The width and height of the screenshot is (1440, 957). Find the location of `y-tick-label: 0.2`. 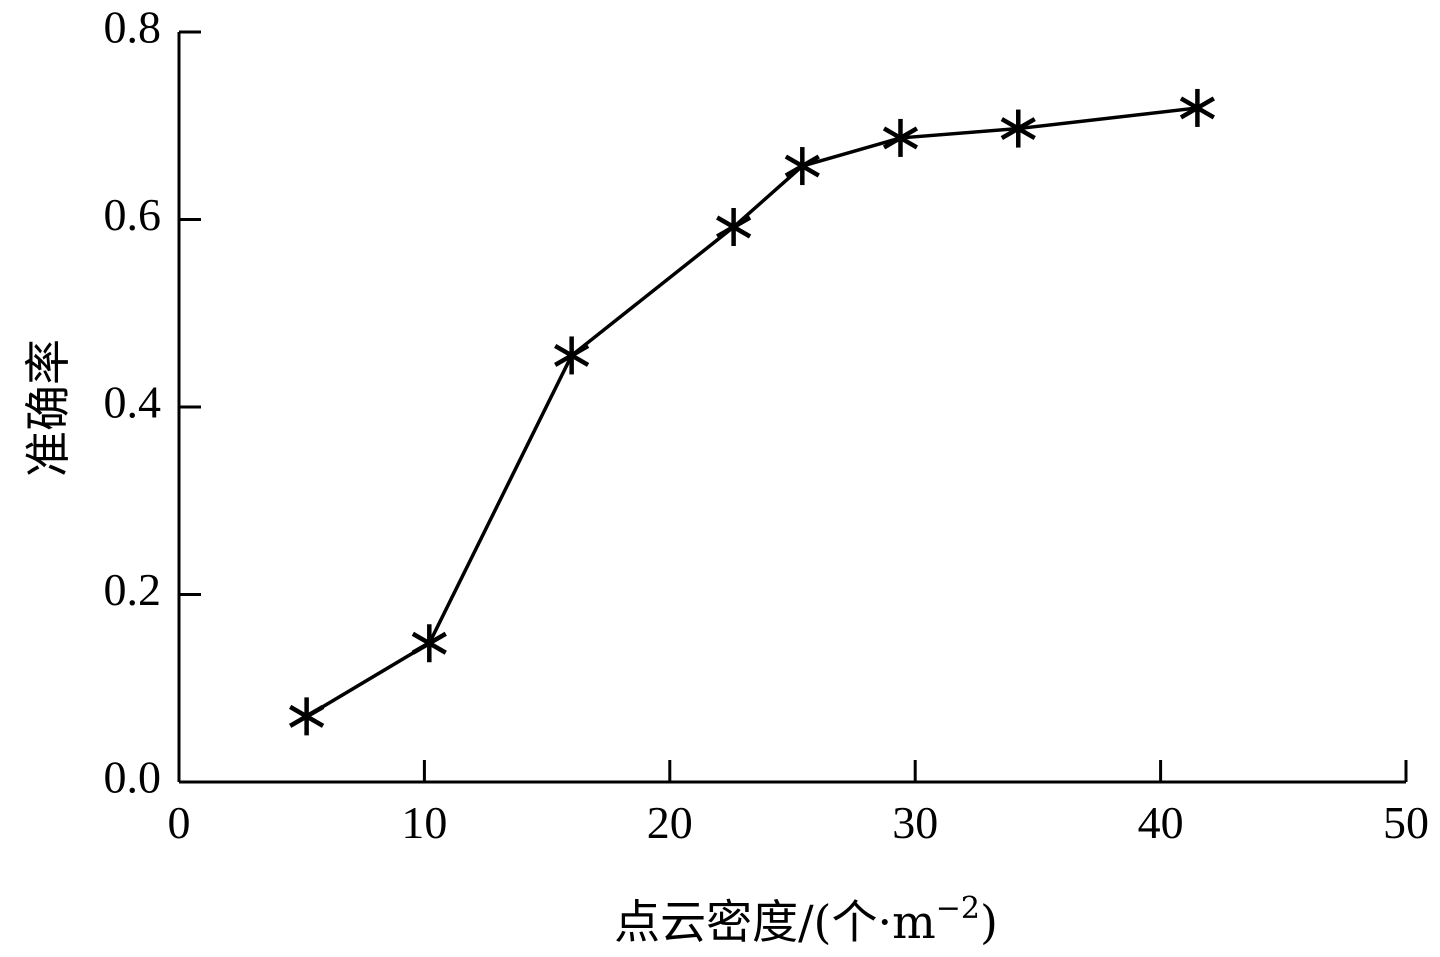

y-tick-label: 0.2 is located at coordinates (133, 589).